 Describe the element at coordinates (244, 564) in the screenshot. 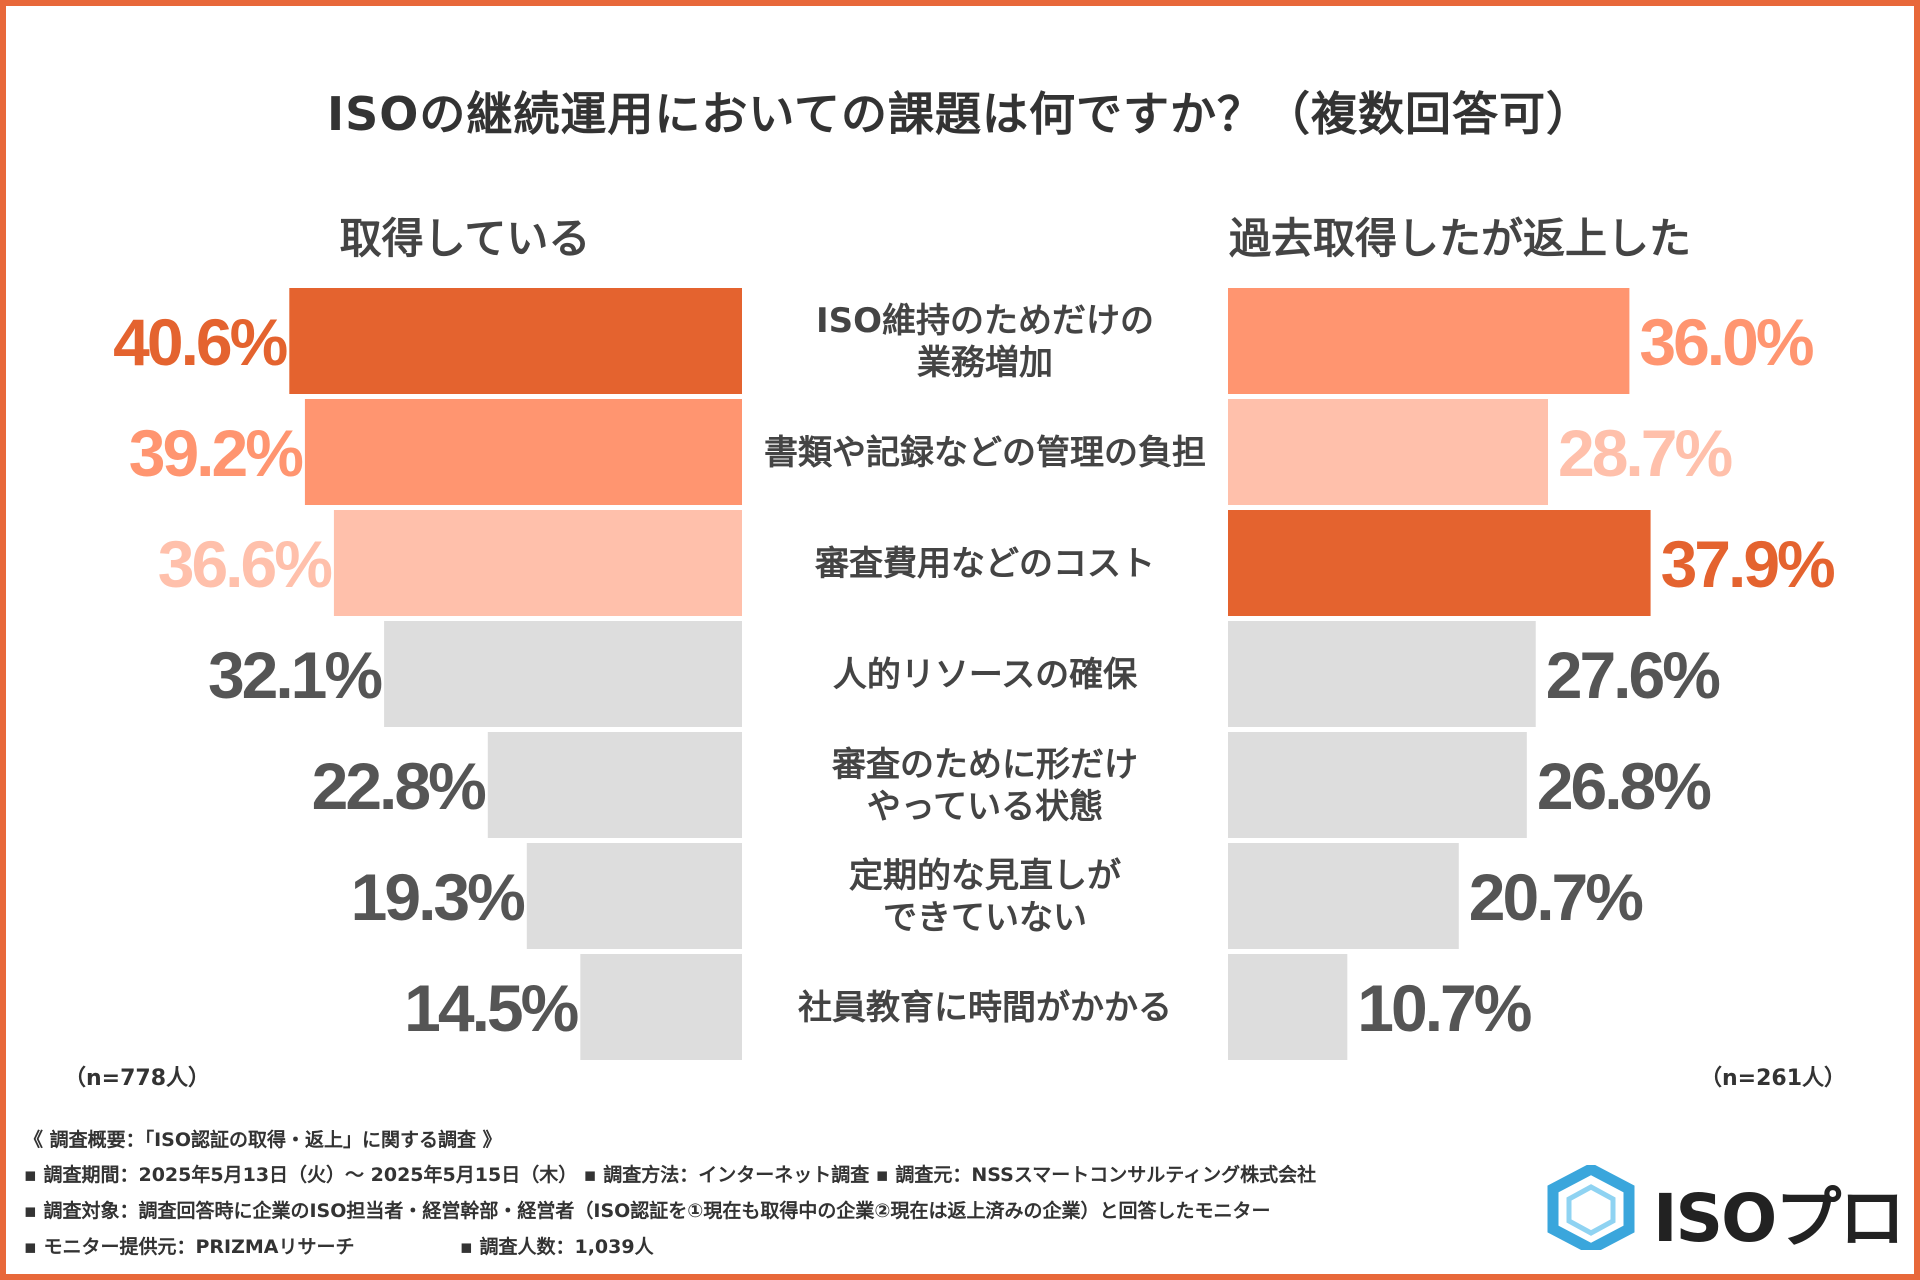

I see `left-value-label: 36.6%` at that location.